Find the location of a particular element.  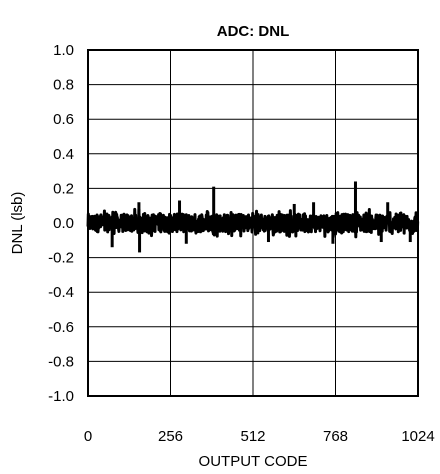

x-tick-label: 768 is located at coordinates (335, 436).